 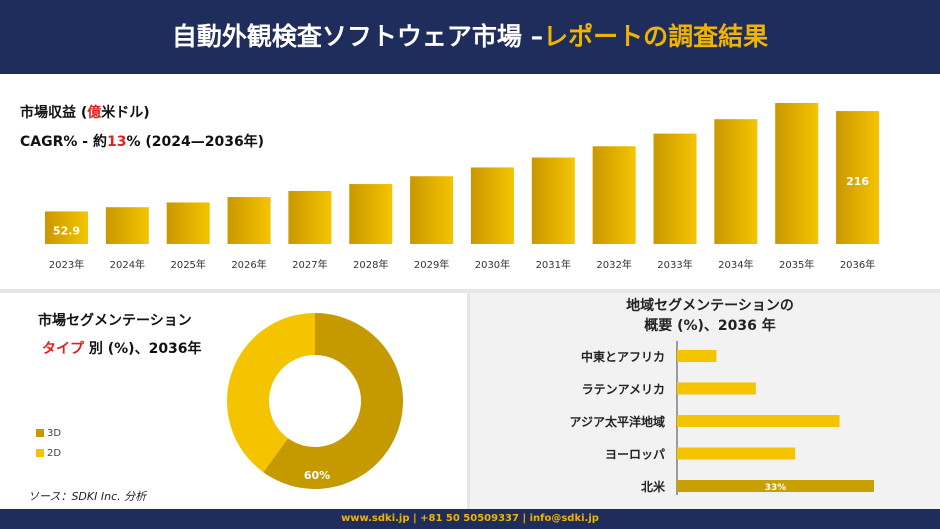 What do you see at coordinates (271, 393) in the screenshot?
I see `donut-slice-2d` at bounding box center [271, 393].